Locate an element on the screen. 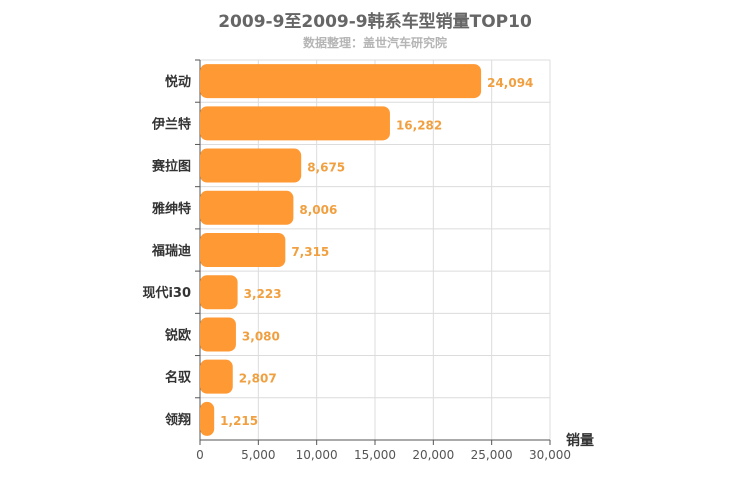 The width and height of the screenshot is (750, 500). data-label: 3,223 is located at coordinates (263, 294).